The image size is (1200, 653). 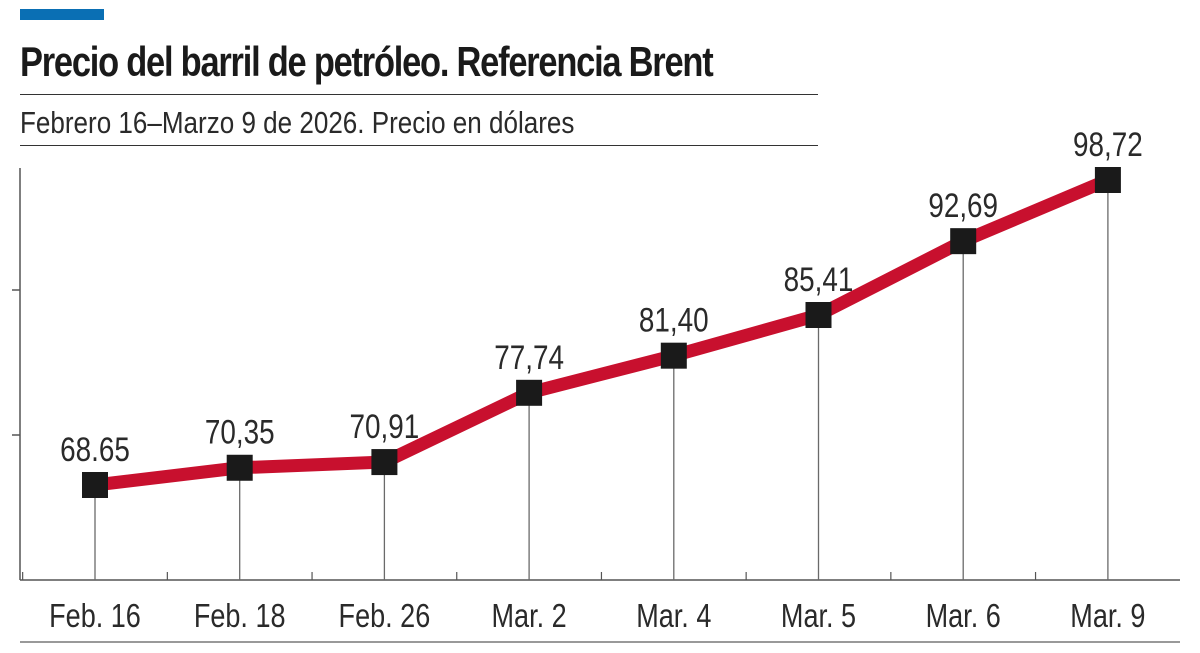 What do you see at coordinates (419, 145) in the screenshot?
I see `subtitle-rule` at bounding box center [419, 145].